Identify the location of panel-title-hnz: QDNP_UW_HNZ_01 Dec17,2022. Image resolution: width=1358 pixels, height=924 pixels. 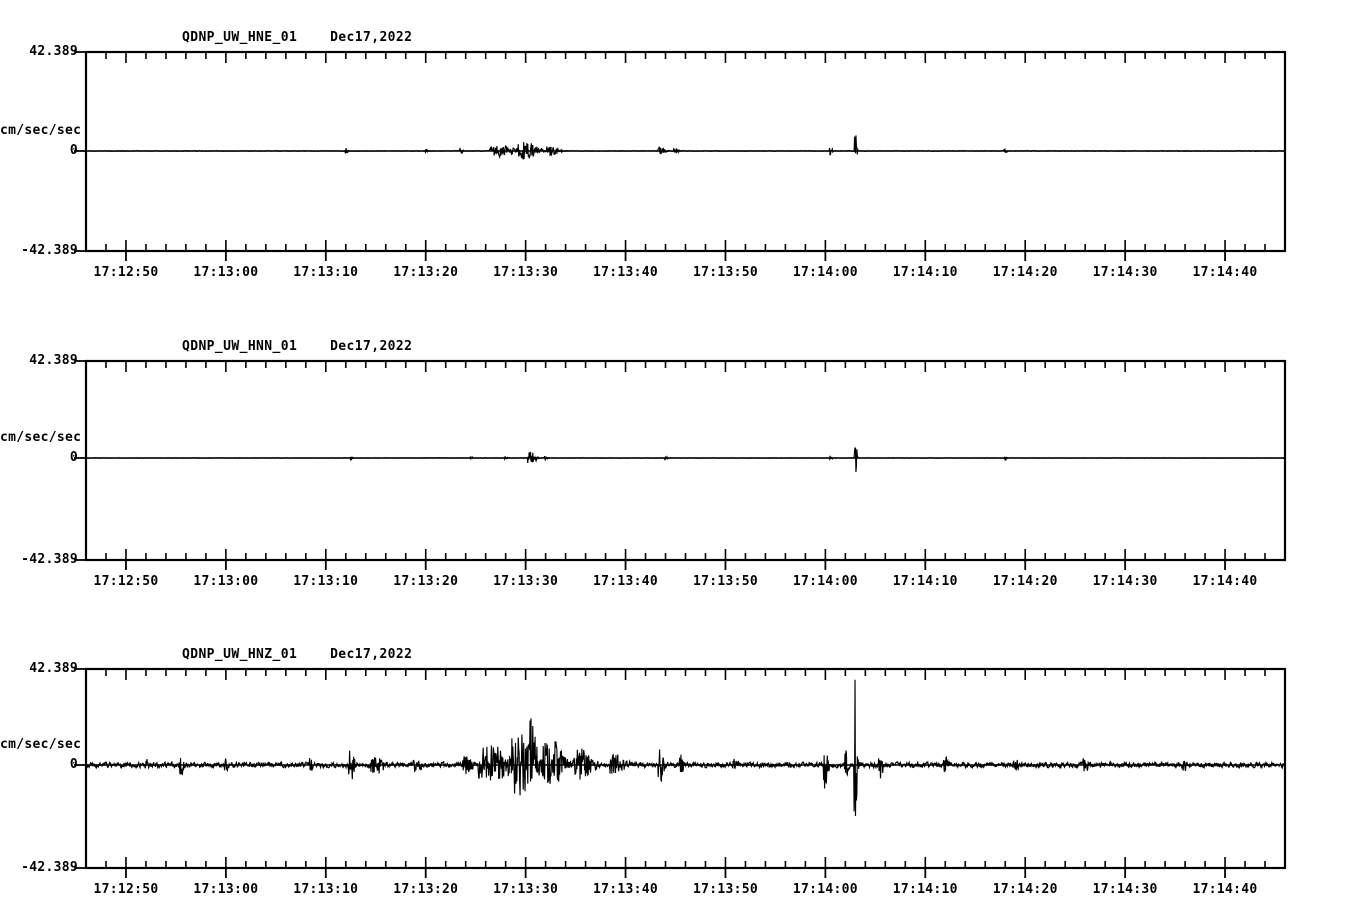
(297, 654).